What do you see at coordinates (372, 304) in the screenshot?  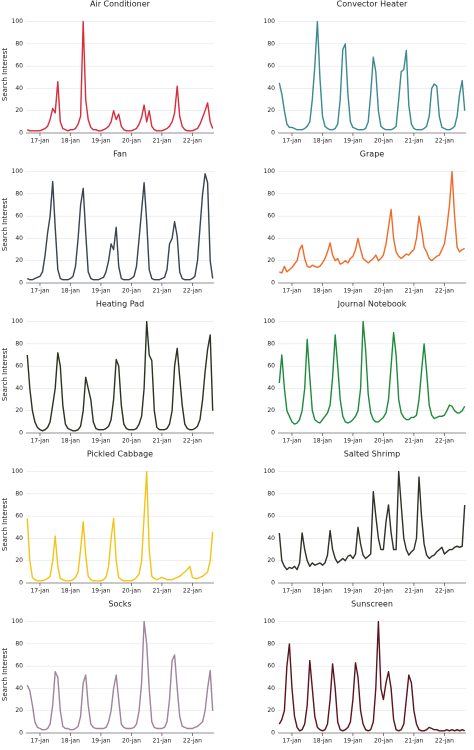 I see `chart-title: Journal Notebook` at bounding box center [372, 304].